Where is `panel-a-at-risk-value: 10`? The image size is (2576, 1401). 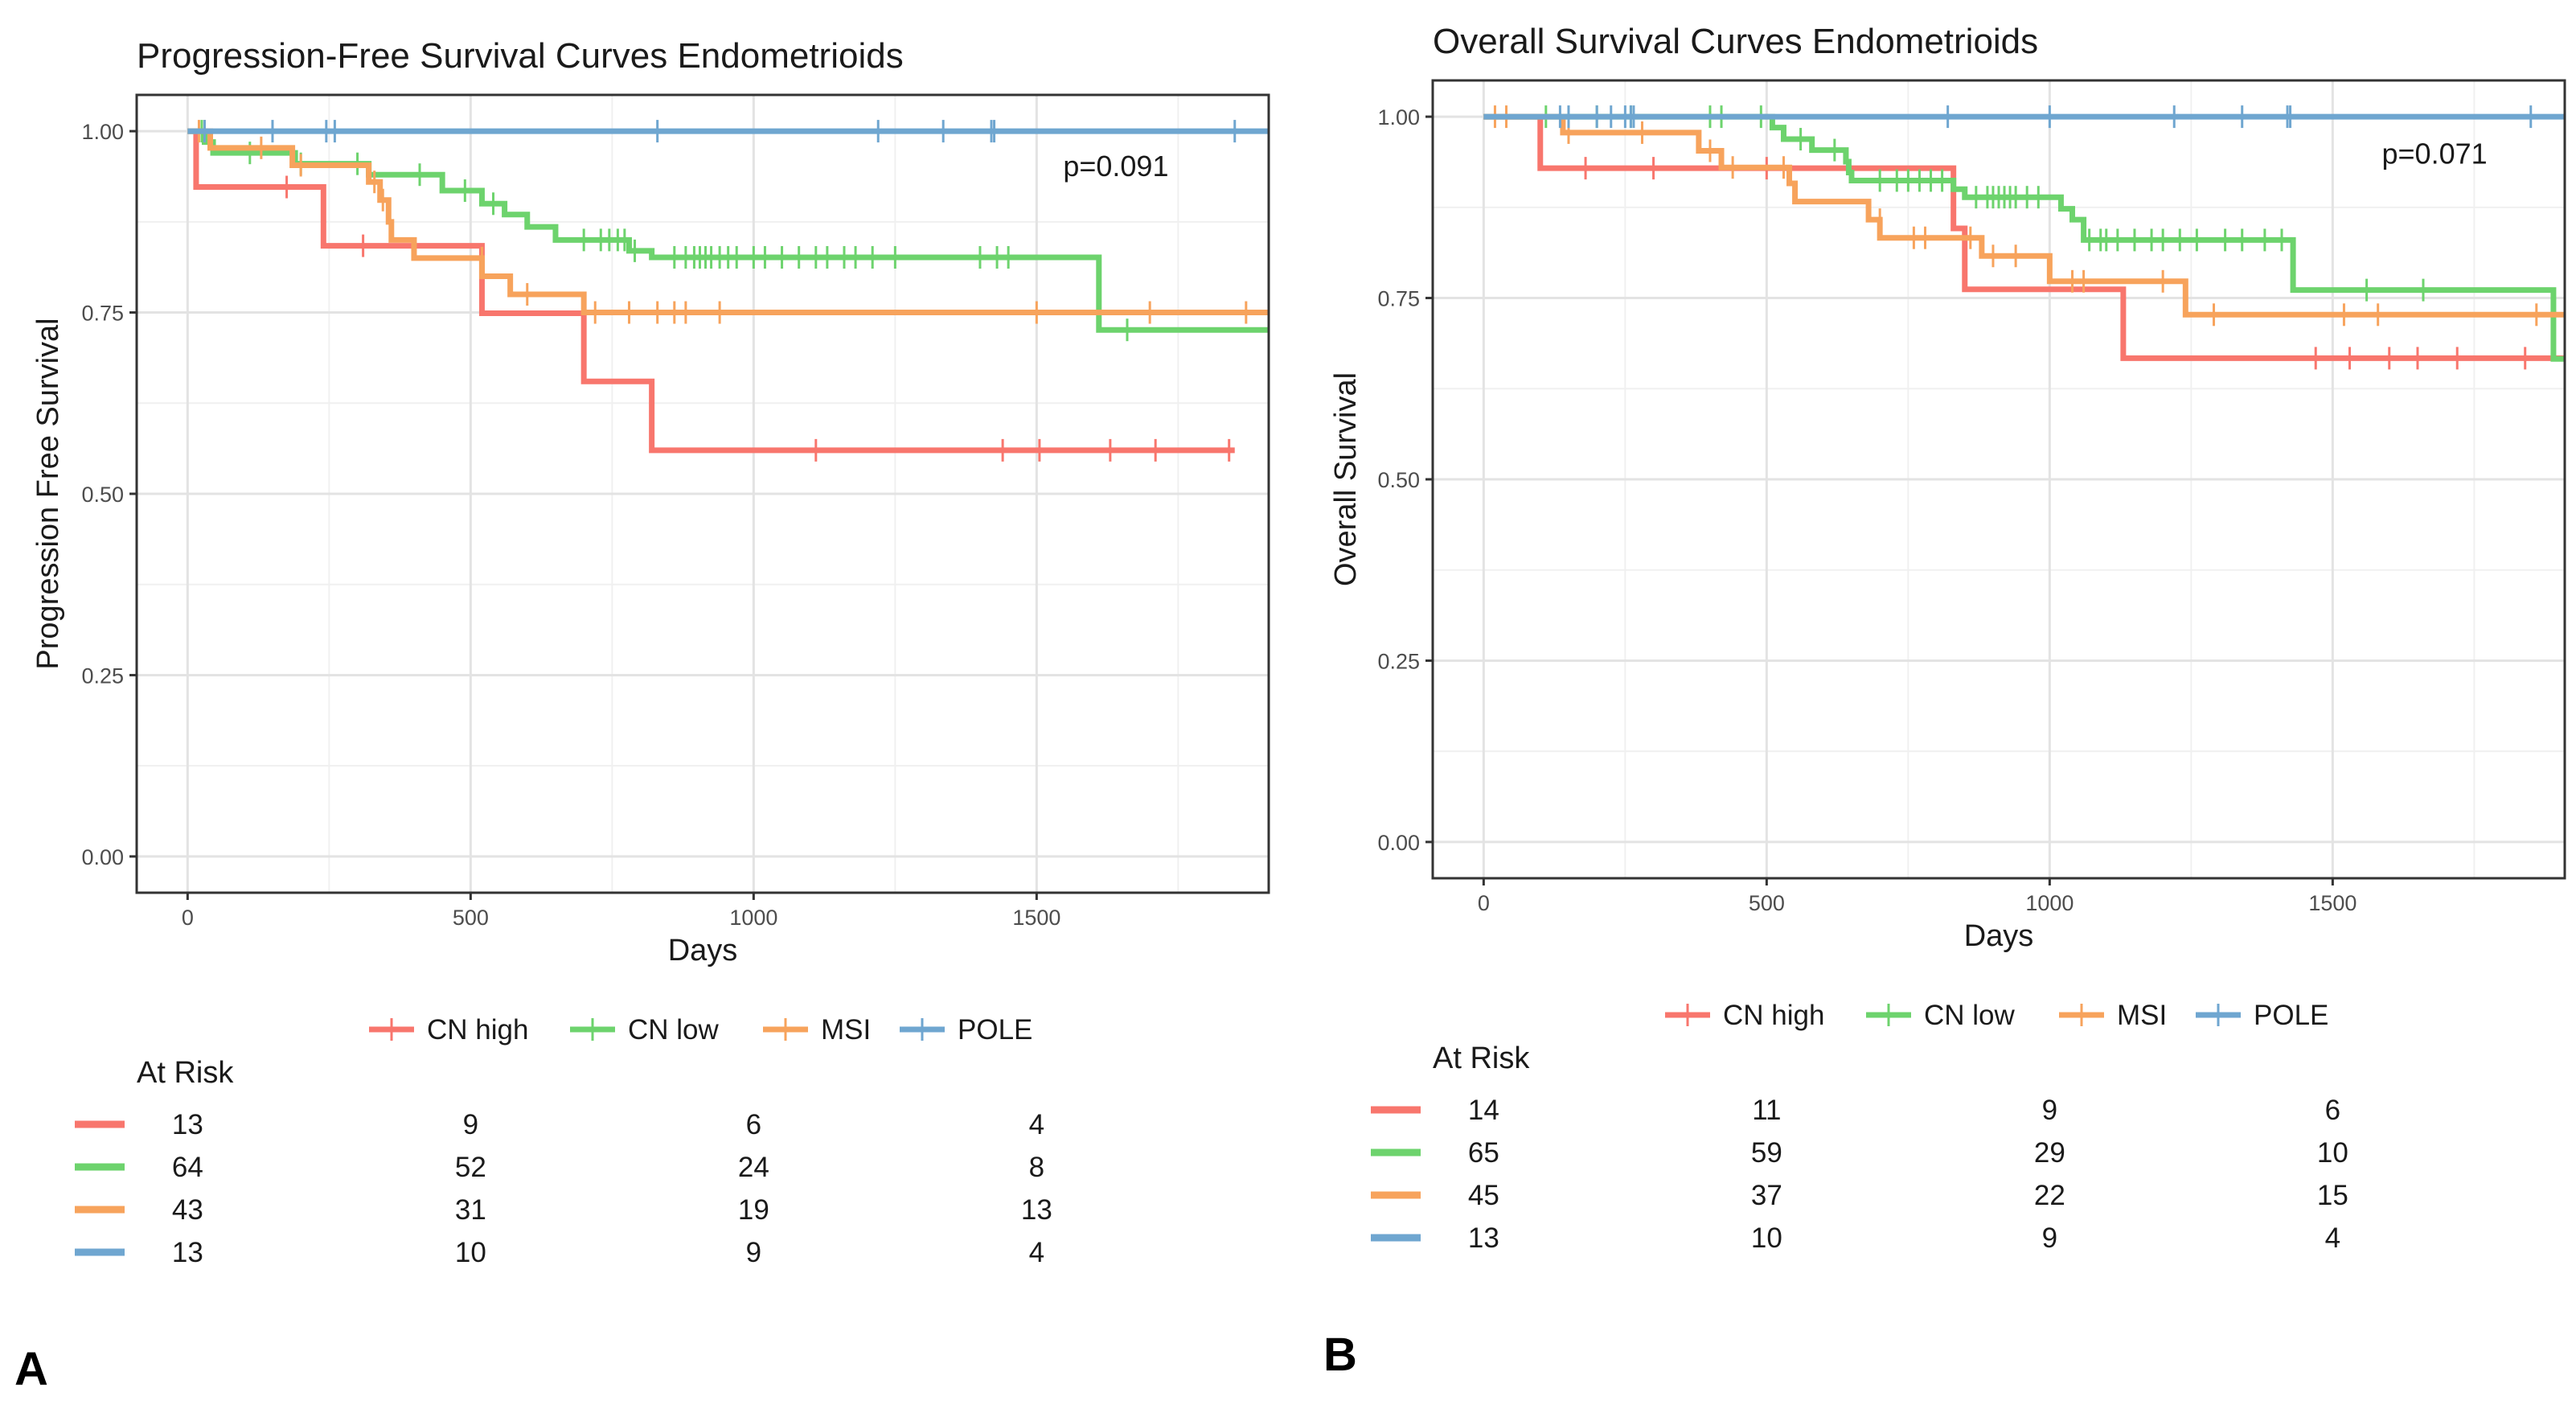
panel-a-at-risk-value: 10 is located at coordinates (470, 1252).